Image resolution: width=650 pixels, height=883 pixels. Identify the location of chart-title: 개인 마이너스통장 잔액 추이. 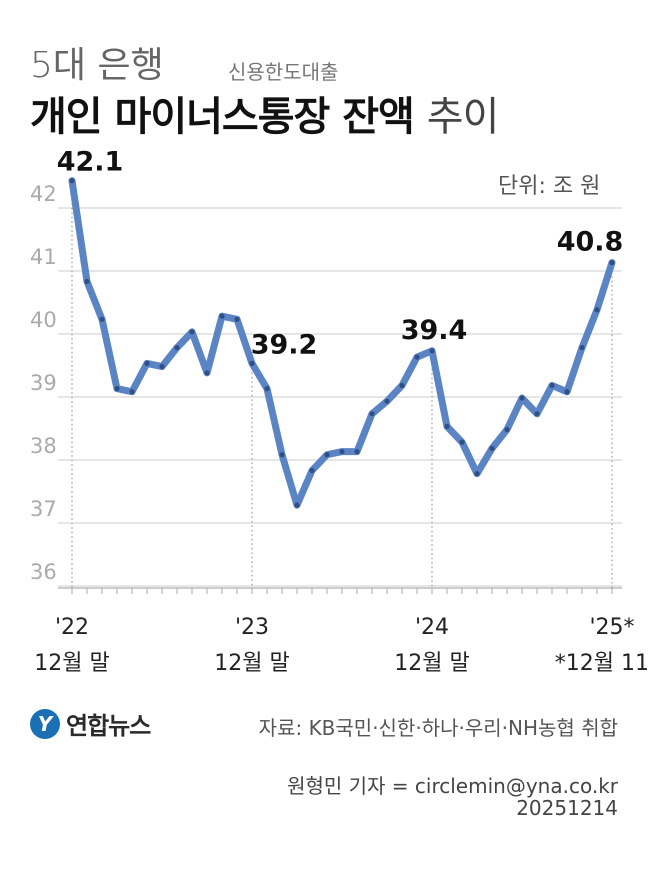
(265, 113).